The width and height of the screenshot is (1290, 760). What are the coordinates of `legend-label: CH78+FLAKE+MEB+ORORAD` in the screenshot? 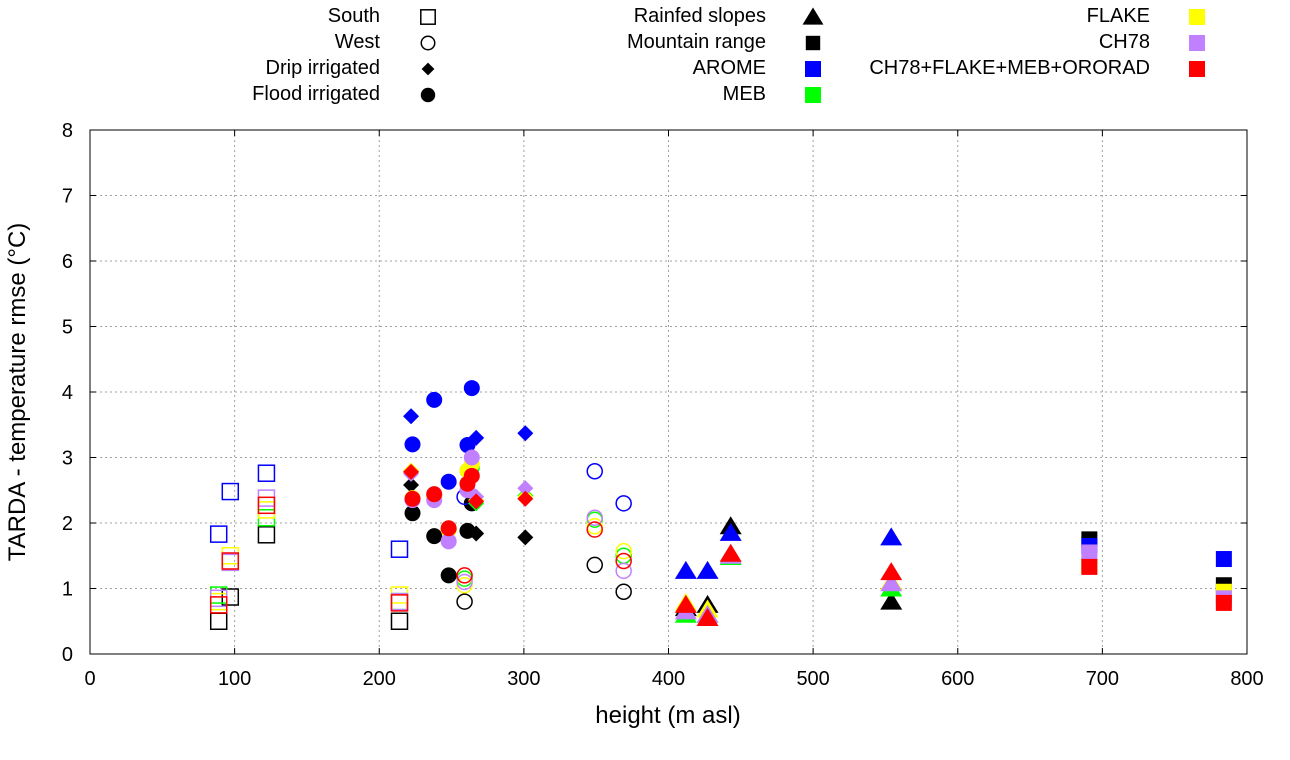 It's located at (1009, 68).